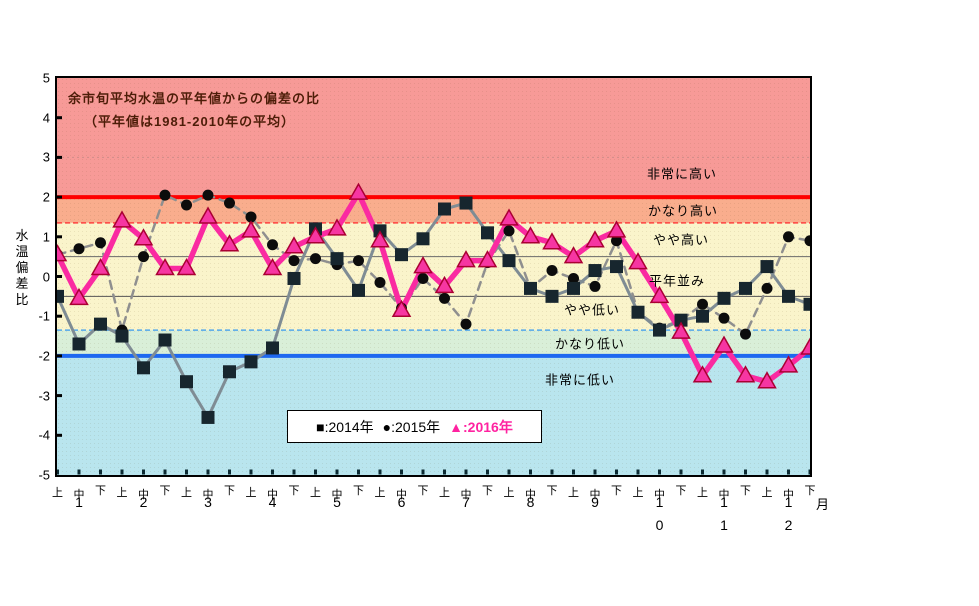 The height and width of the screenshot is (606, 979). I want to click on marker-2014年-4月下, so click(294, 278).